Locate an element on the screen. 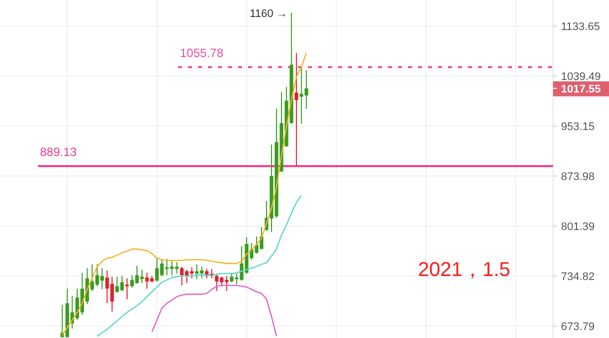  annotation: 1160 → is located at coordinates (269, 14).